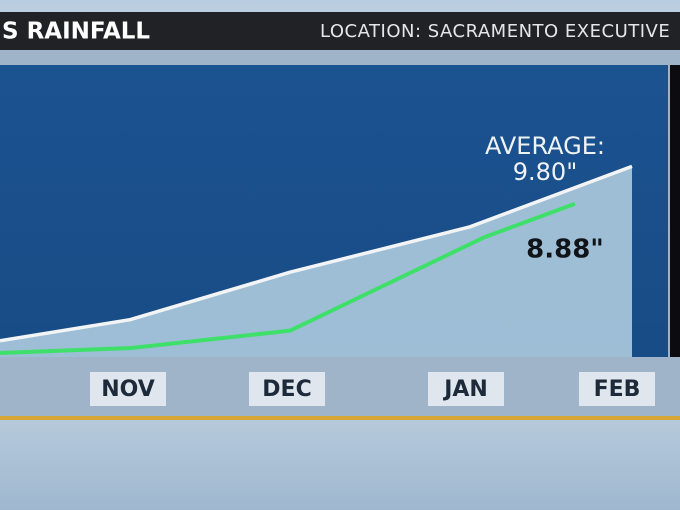 Image resolution: width=680 pixels, height=510 pixels. I want to click on x-tick-label: JAN, so click(465, 389).